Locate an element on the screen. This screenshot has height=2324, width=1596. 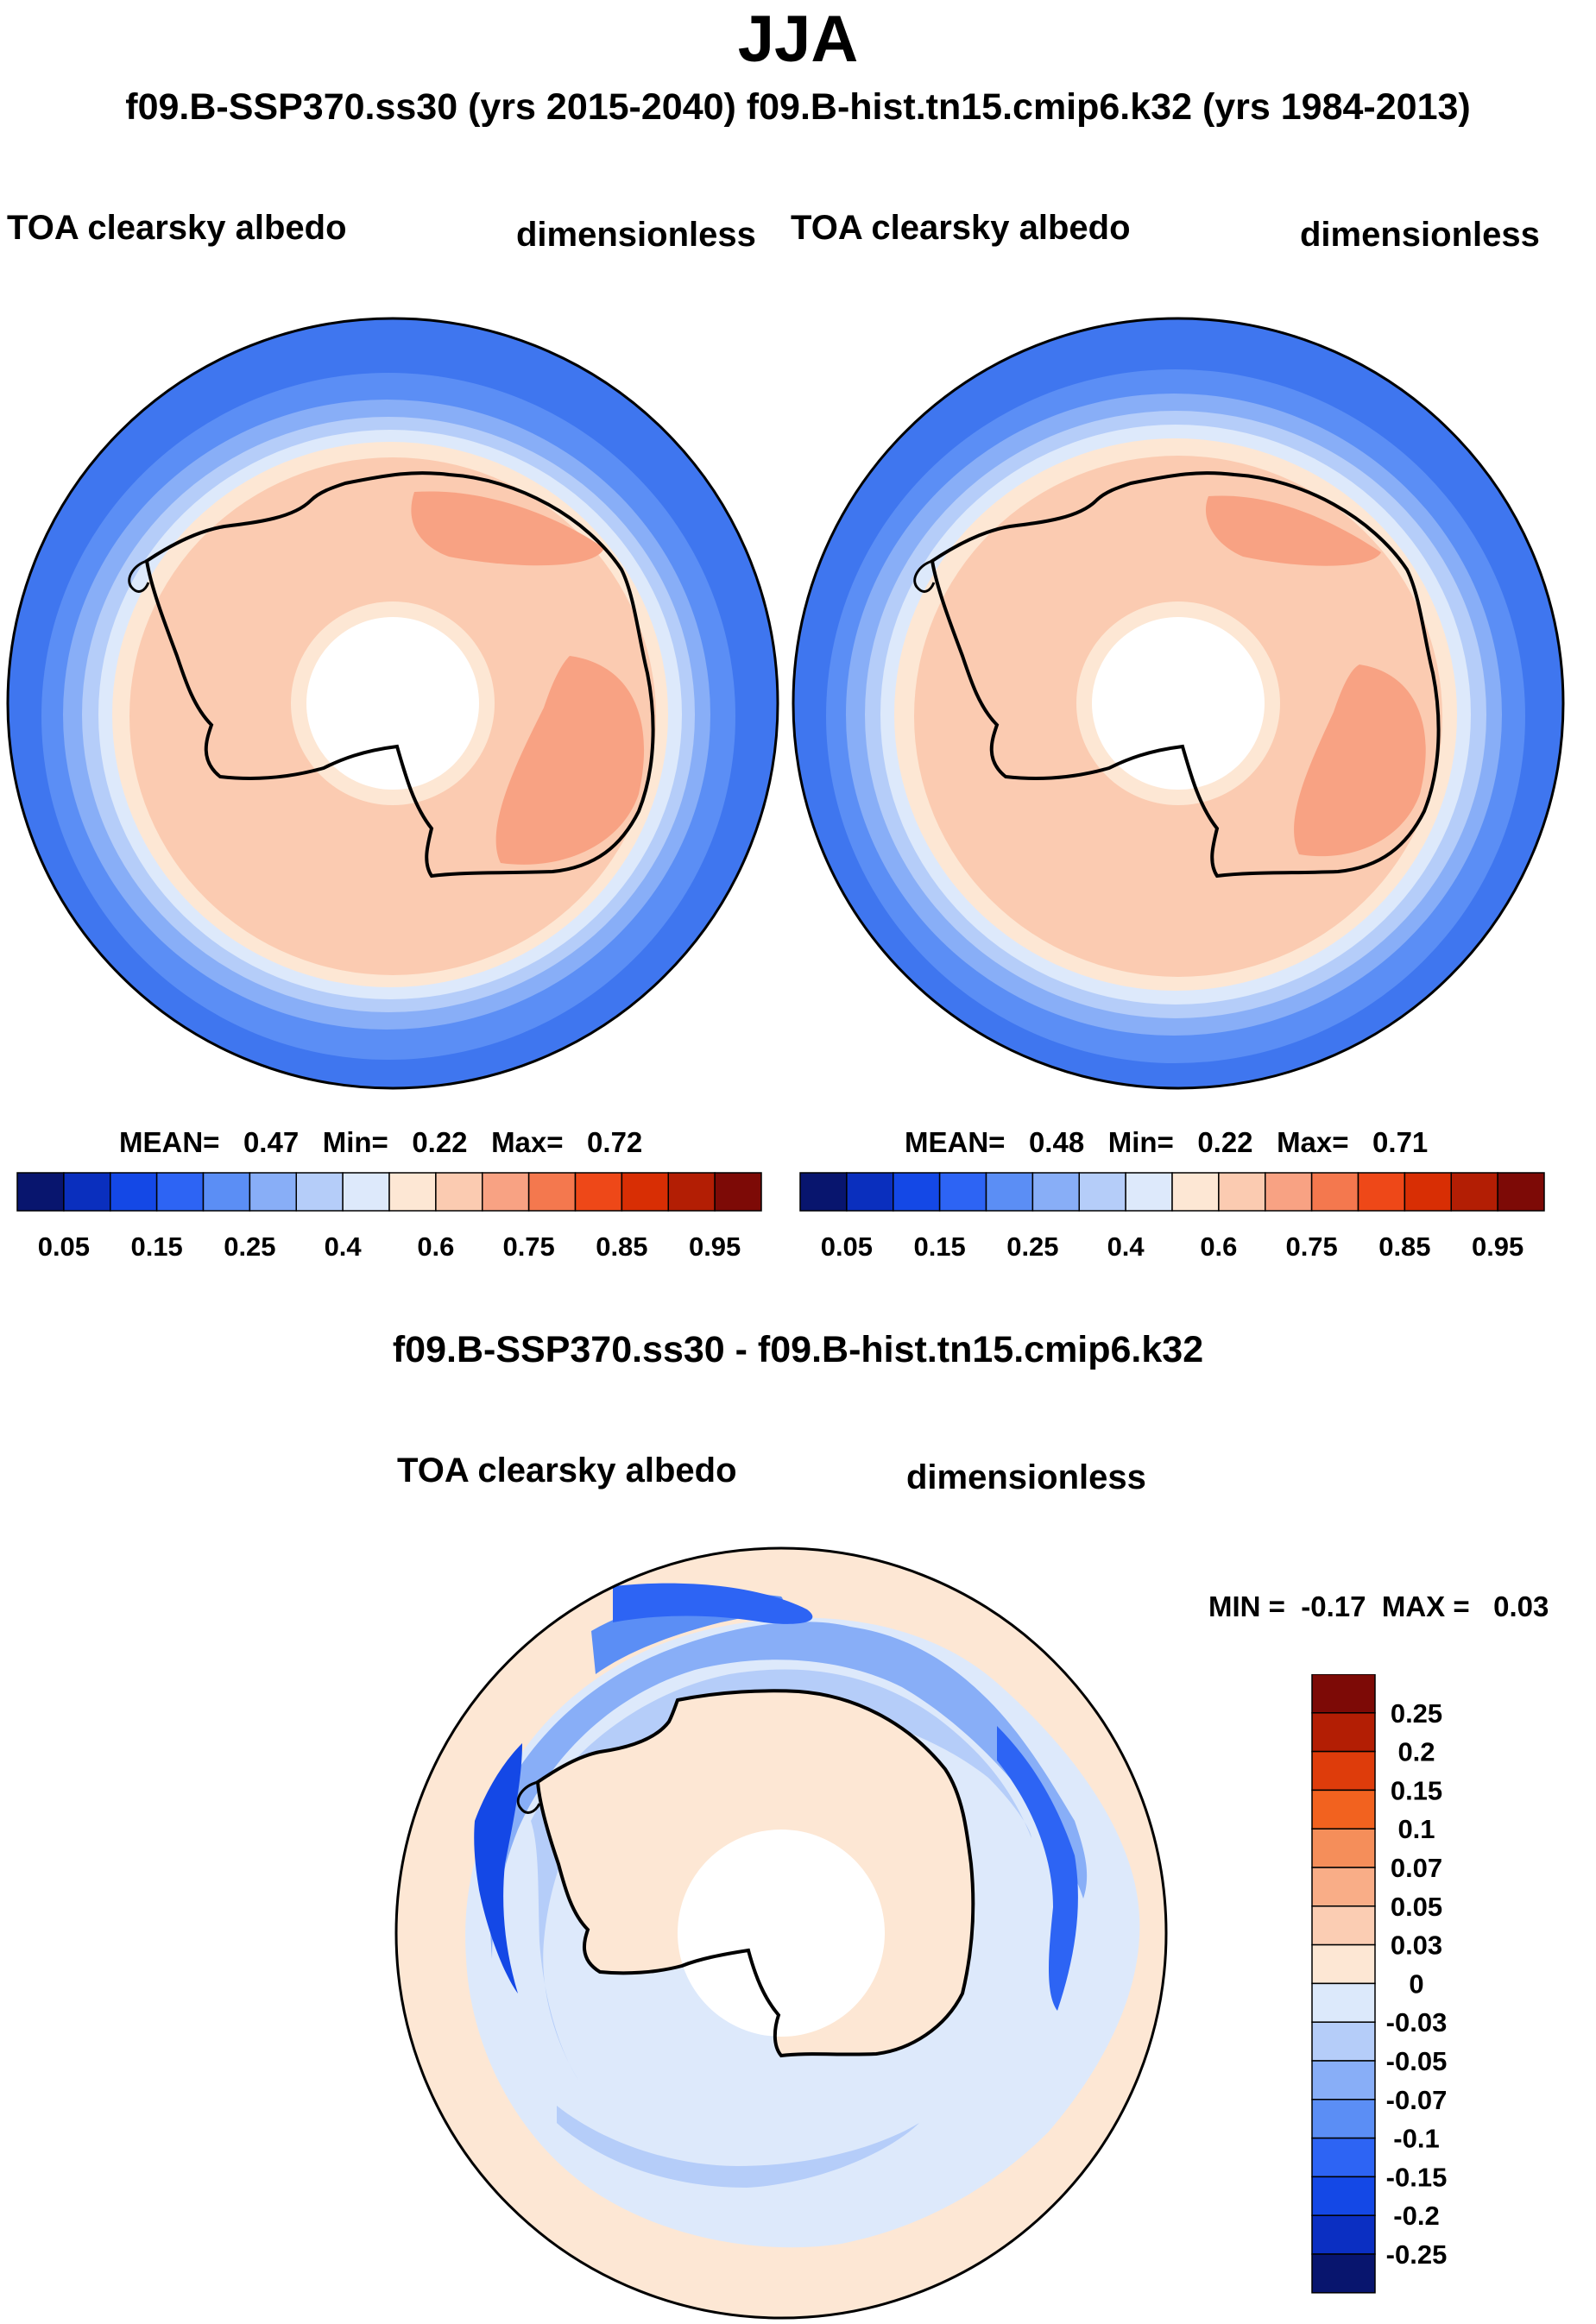
panel3-variable-label: TOA clearsky albedo is located at coordinates (567, 1471).